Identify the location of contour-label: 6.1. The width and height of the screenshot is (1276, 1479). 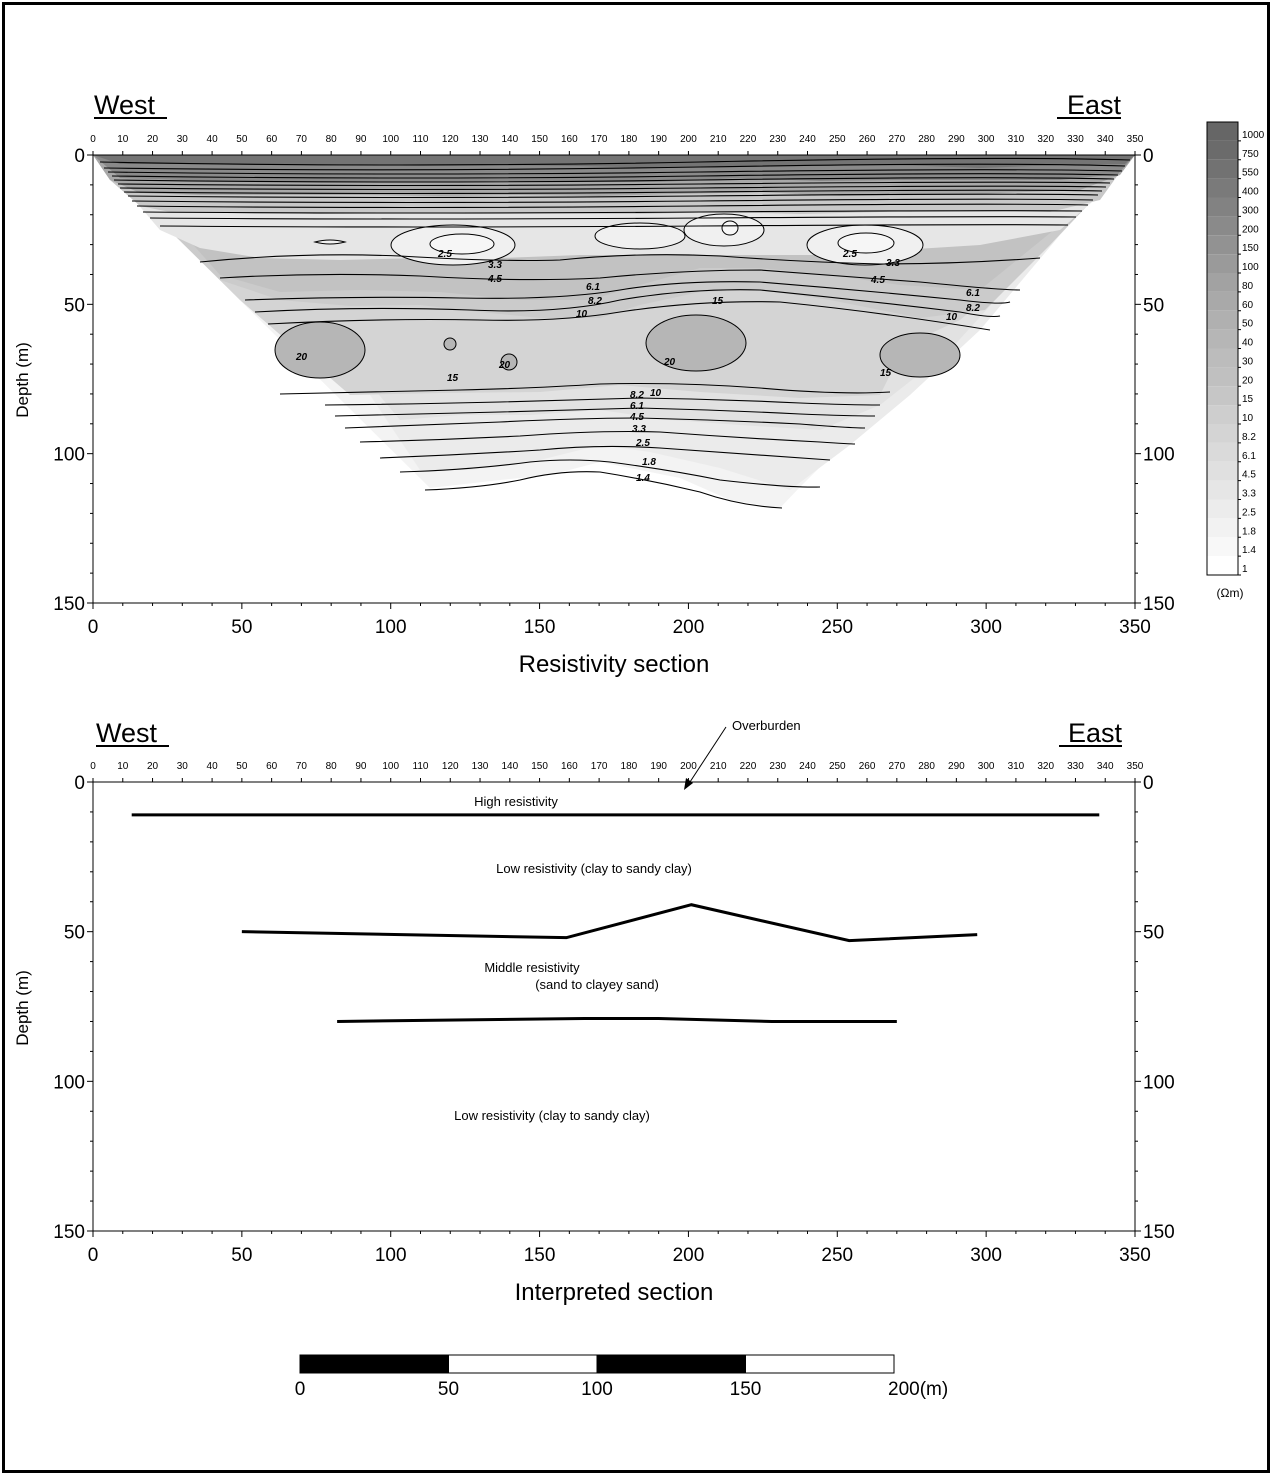
(593, 287).